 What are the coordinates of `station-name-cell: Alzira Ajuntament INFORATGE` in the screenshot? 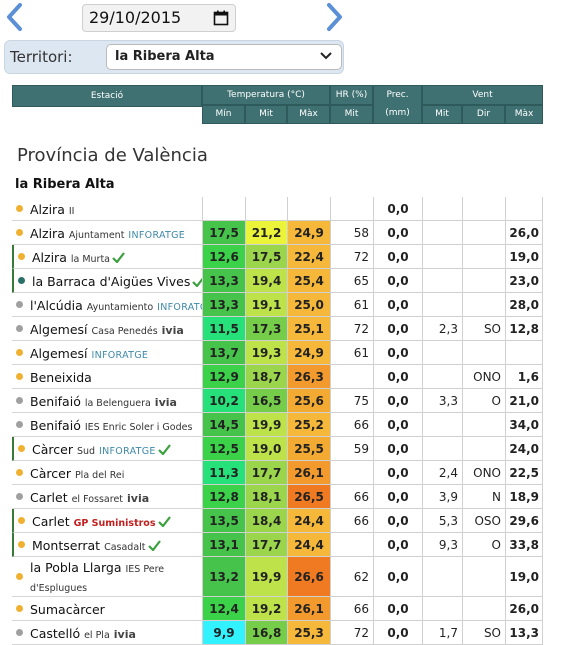 It's located at (107, 233).